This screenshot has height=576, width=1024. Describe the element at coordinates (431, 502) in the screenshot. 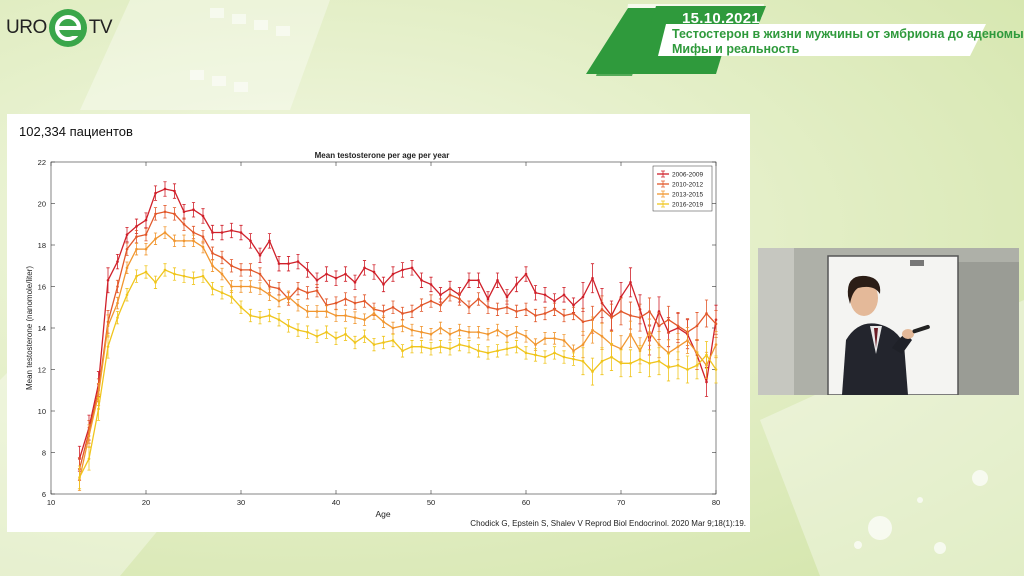

I see `x-tick-label: 50` at that location.